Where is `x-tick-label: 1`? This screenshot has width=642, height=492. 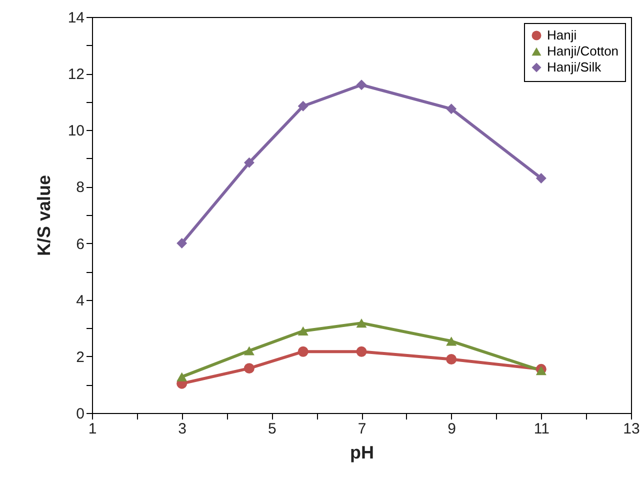
x-tick-label: 1 is located at coordinates (92, 429).